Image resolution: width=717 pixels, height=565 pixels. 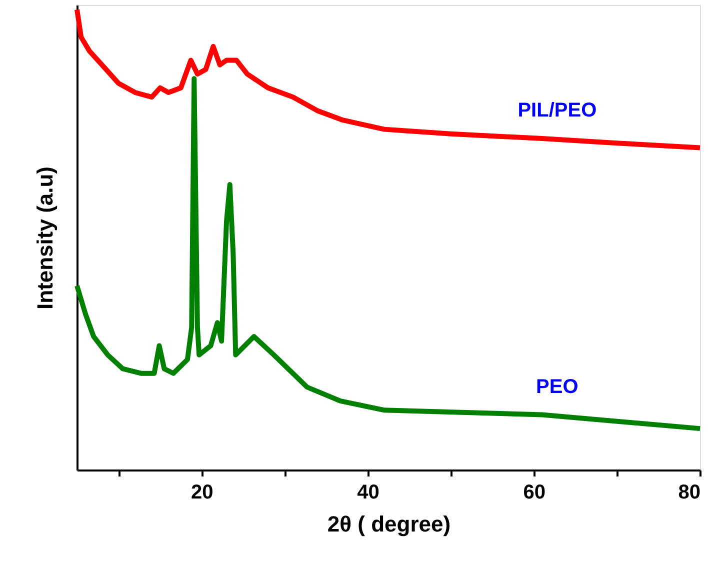 I want to click on x-axis-title: 2θ ( degree), so click(x=389, y=524).